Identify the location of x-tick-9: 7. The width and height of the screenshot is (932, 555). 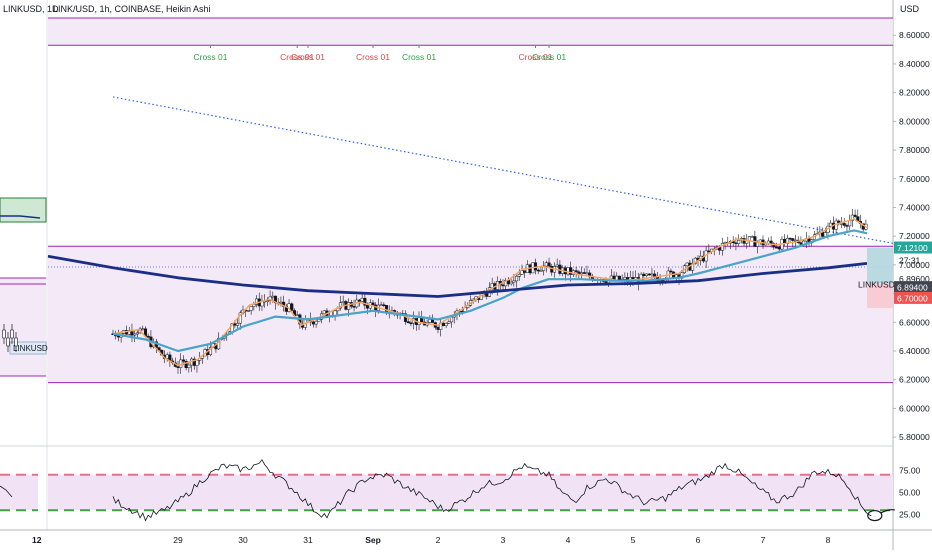
(763, 540).